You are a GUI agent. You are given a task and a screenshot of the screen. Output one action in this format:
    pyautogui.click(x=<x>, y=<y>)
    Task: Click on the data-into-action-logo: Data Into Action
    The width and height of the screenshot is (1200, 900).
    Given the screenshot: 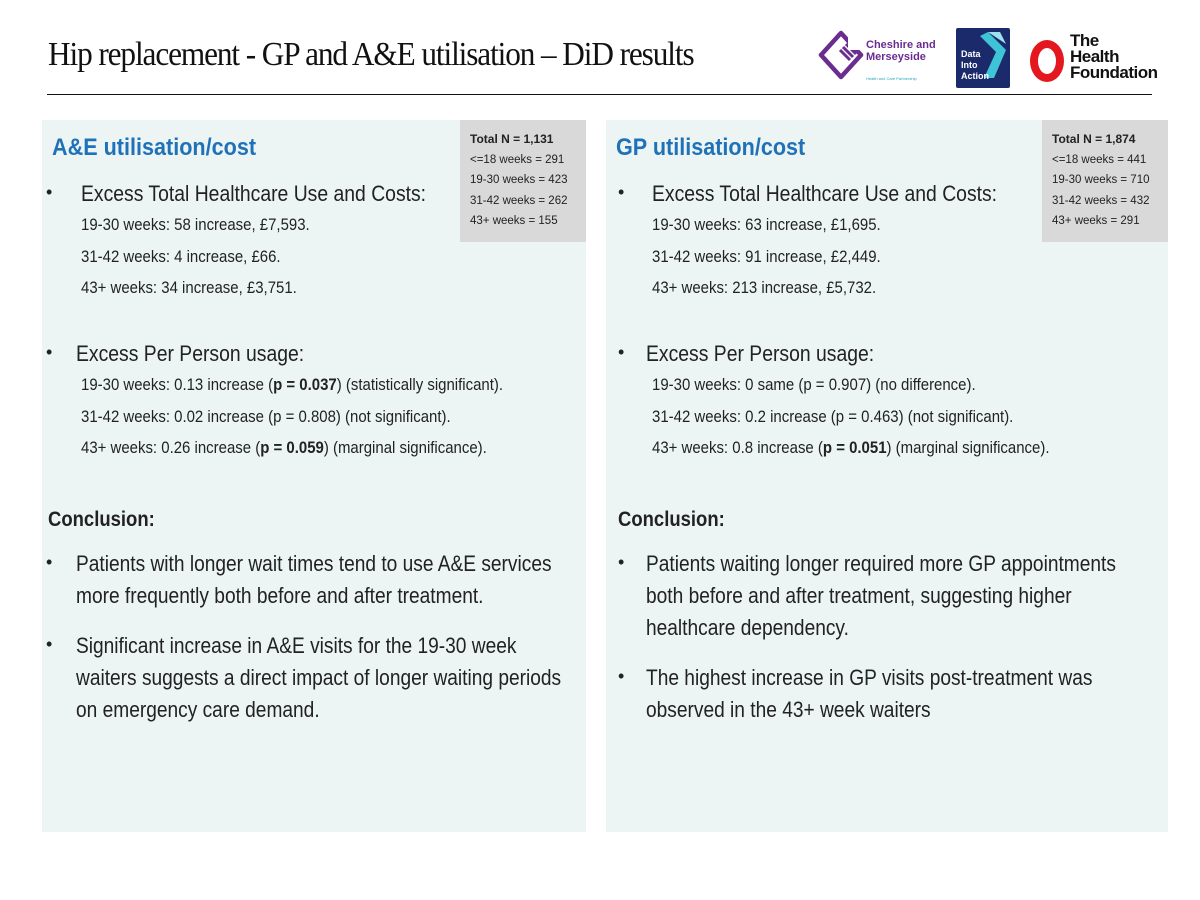 What is the action you would take?
    pyautogui.click(x=983, y=58)
    